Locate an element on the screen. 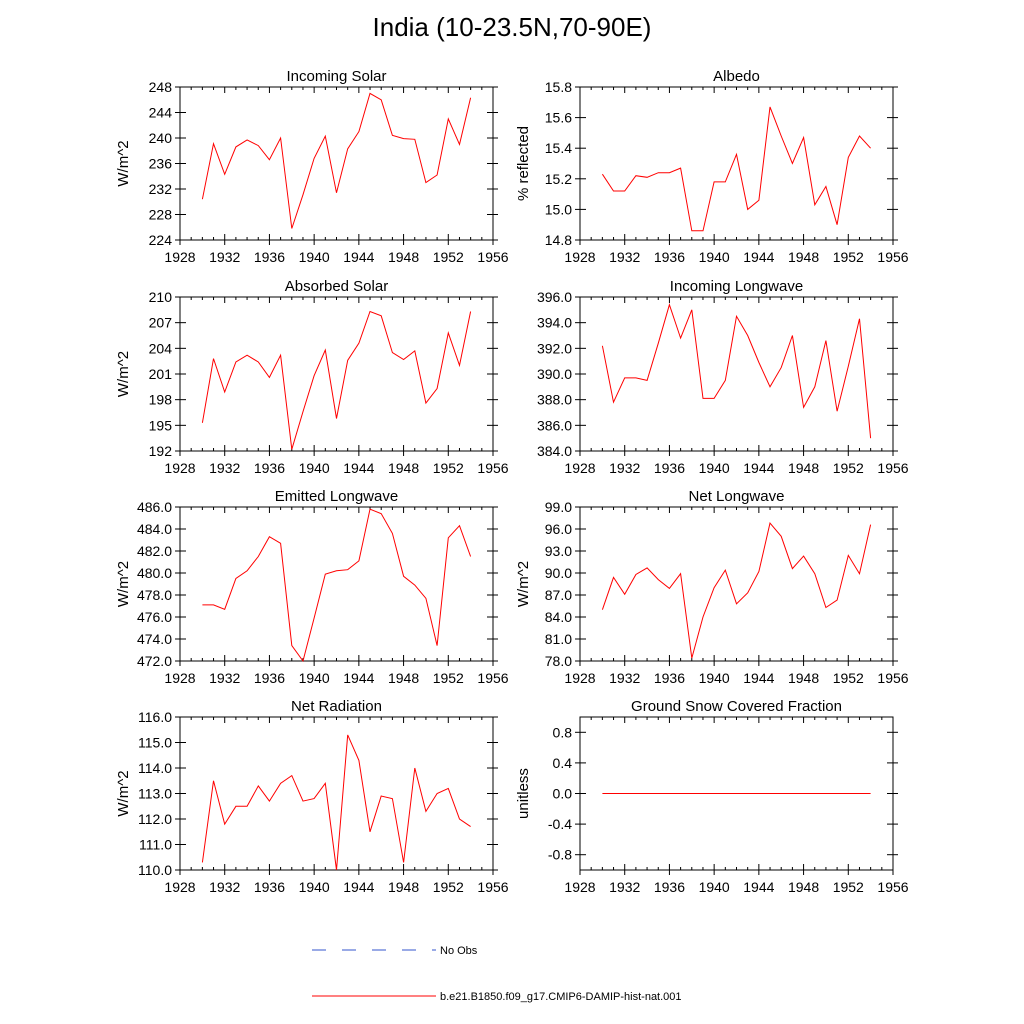  y-tick-label: 474.0 is located at coordinates (154, 639).